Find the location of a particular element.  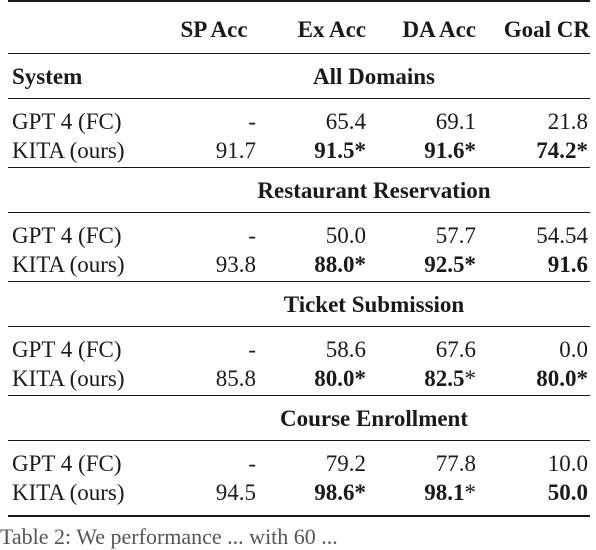

section-title: All Domains is located at coordinates (374, 76).